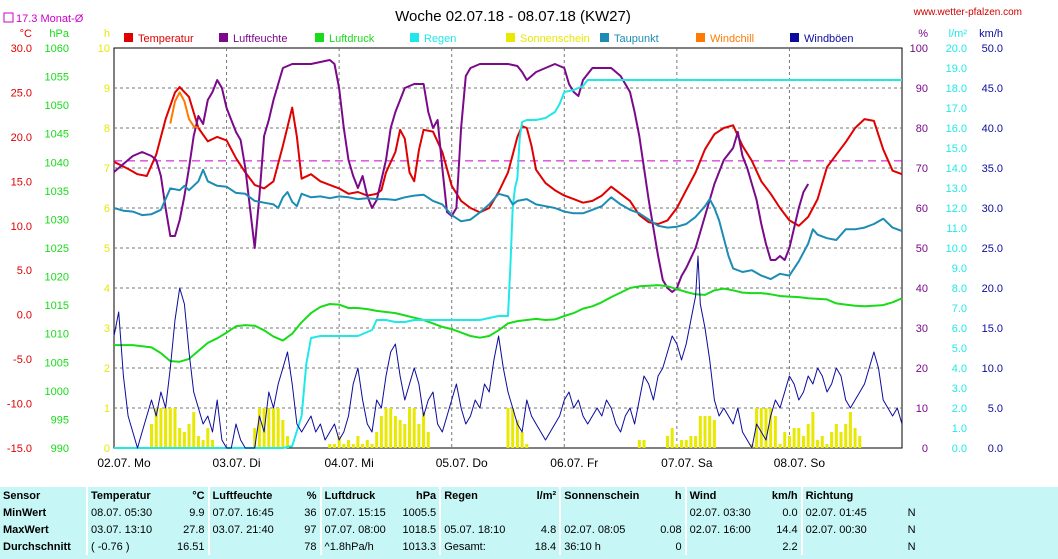  I want to click on x-tick-label: 08.07. So, so click(800, 463).